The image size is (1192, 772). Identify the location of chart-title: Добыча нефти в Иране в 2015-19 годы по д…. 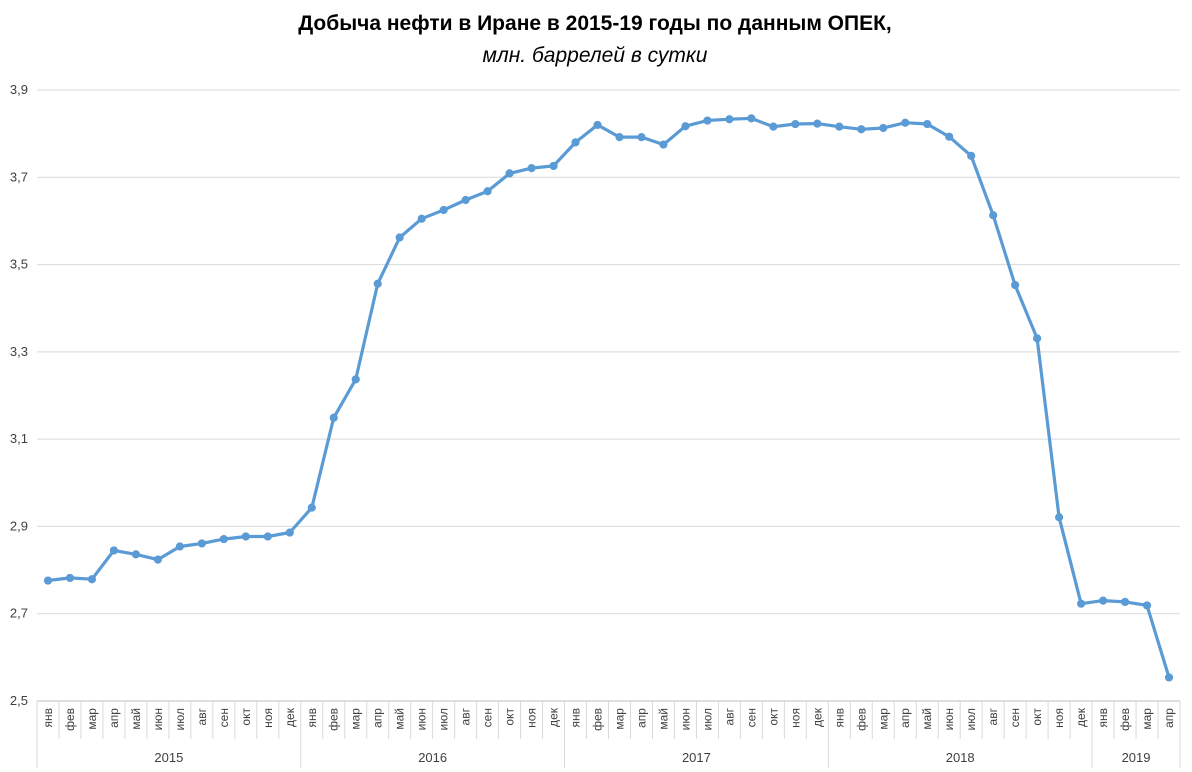
(595, 23).